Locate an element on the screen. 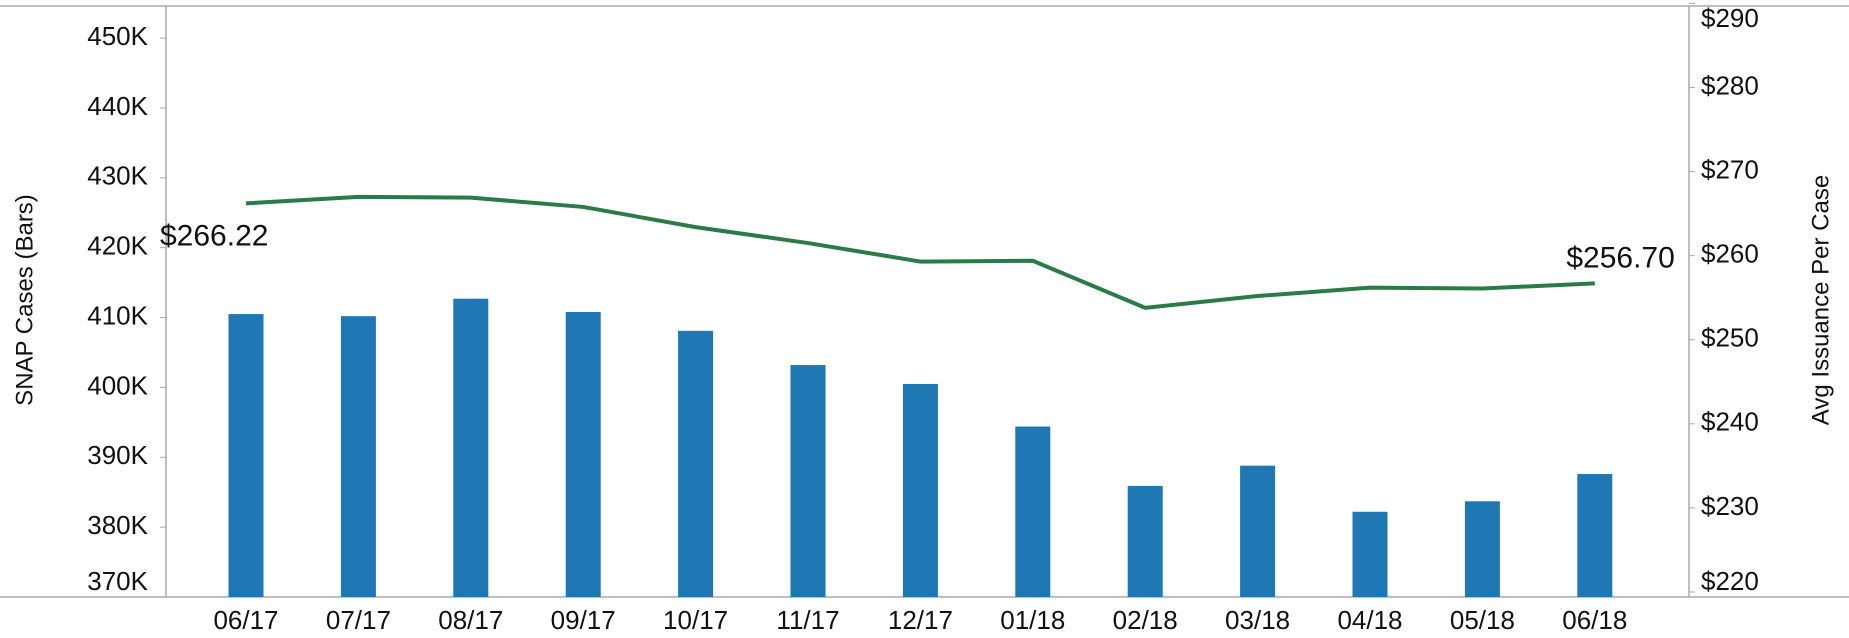 Image resolution: width=1849 pixels, height=638 pixels. x-tick-label: 05/18 is located at coordinates (1482, 620).